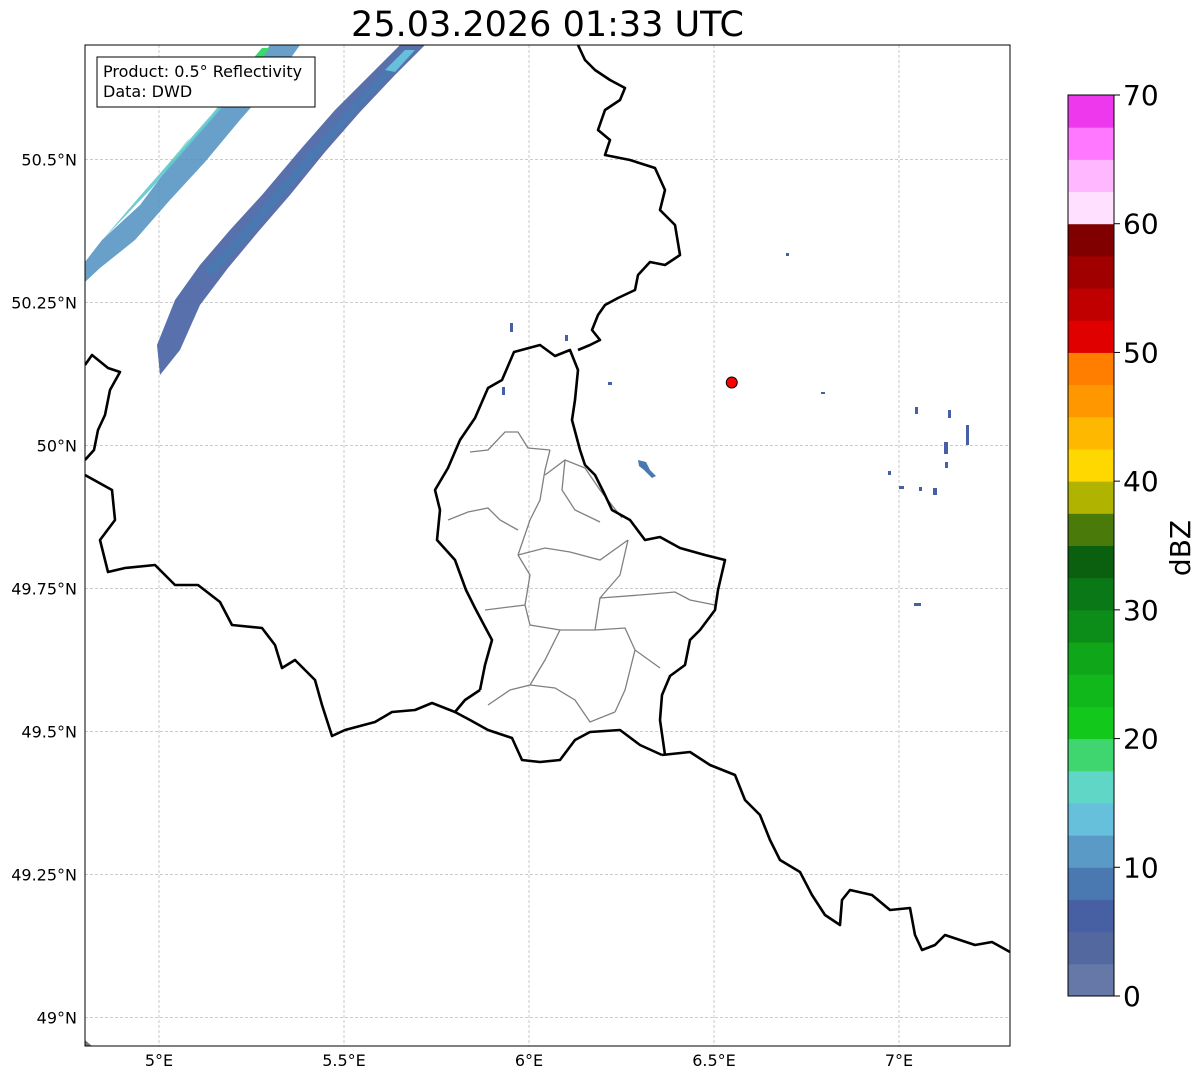 Image resolution: width=1202 pixels, height=1081 pixels. What do you see at coordinates (49, 731) in the screenshot?
I see `lat-tick-label: 49.5°N` at bounding box center [49, 731].